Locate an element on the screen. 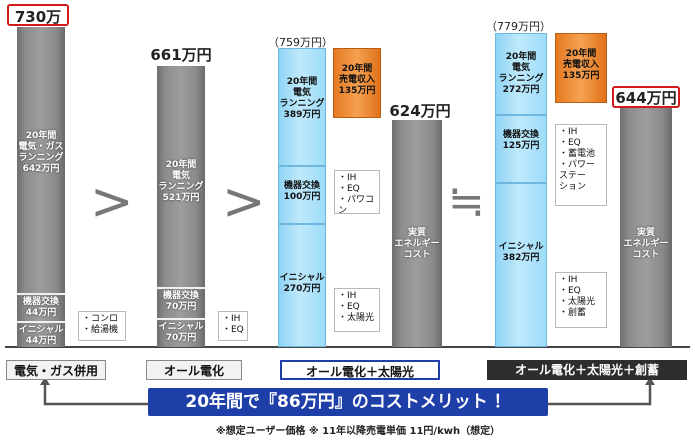 The image size is (695, 442). net-text-bar3: 実質 エネルギー コスト is located at coordinates (417, 244).